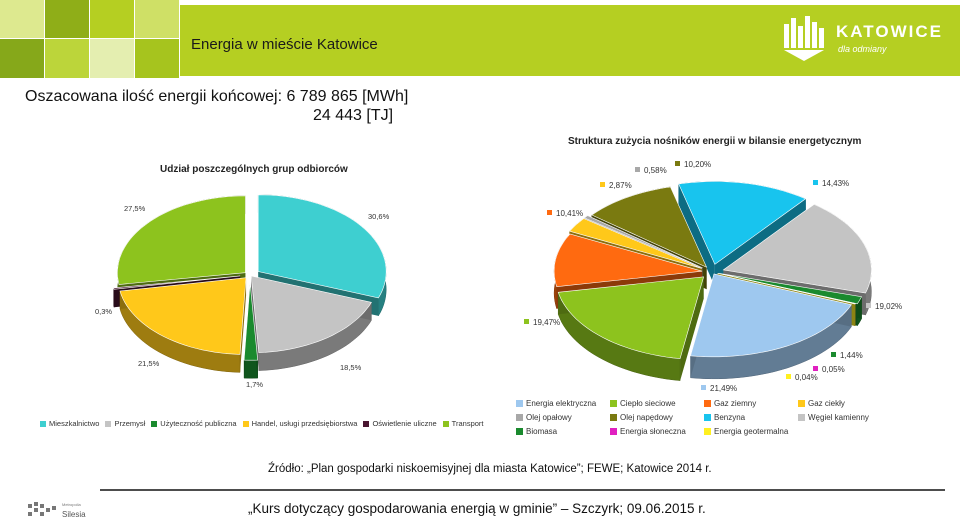  Describe the element at coordinates (703, 387) in the screenshot. I see `chart2-label-marker-energia-elektryczna` at that location.